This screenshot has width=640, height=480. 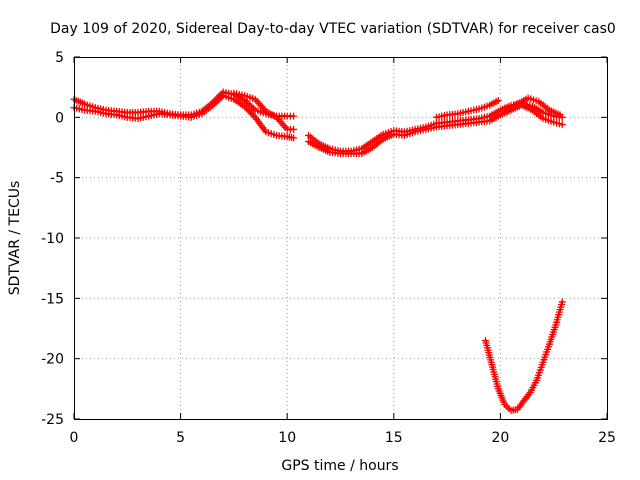 What do you see at coordinates (394, 438) in the screenshot?
I see `x-tick-label: 15` at bounding box center [394, 438].